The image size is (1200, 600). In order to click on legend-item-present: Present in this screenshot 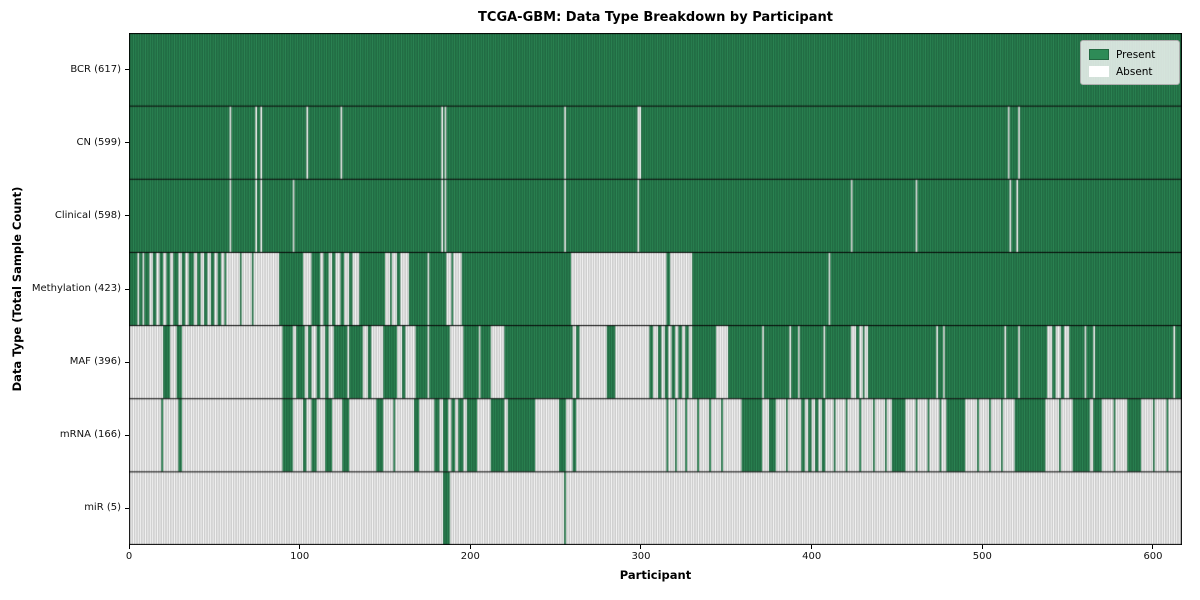, I will do `click(1130, 54)`.